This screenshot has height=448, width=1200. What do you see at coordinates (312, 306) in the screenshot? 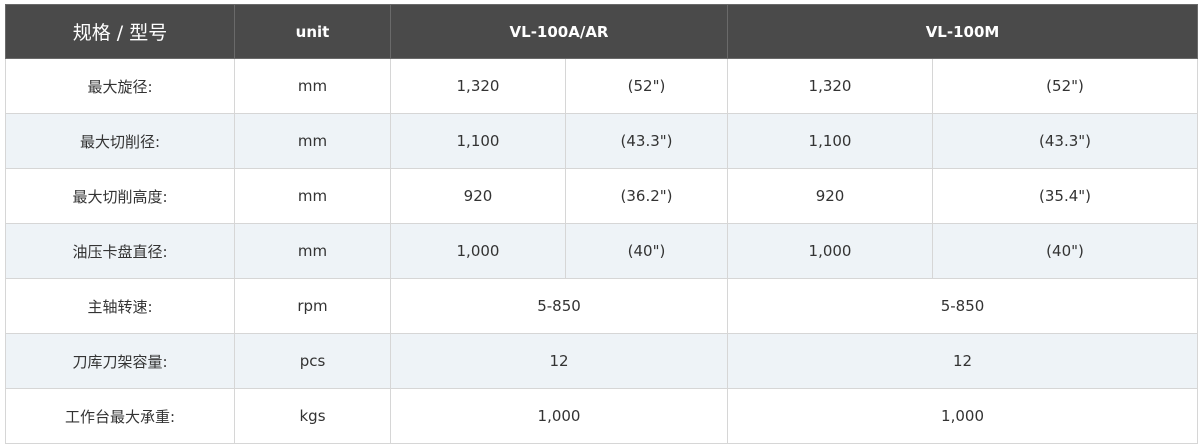
I see `row-unit: rpm` at bounding box center [312, 306].